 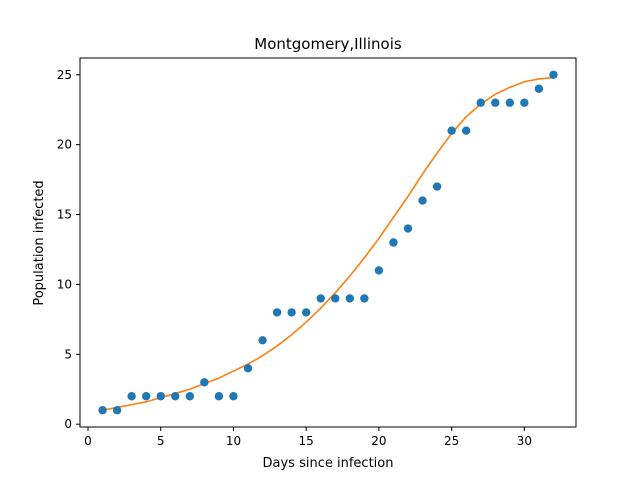 I want to click on x-tick-label: 10, so click(x=233, y=441).